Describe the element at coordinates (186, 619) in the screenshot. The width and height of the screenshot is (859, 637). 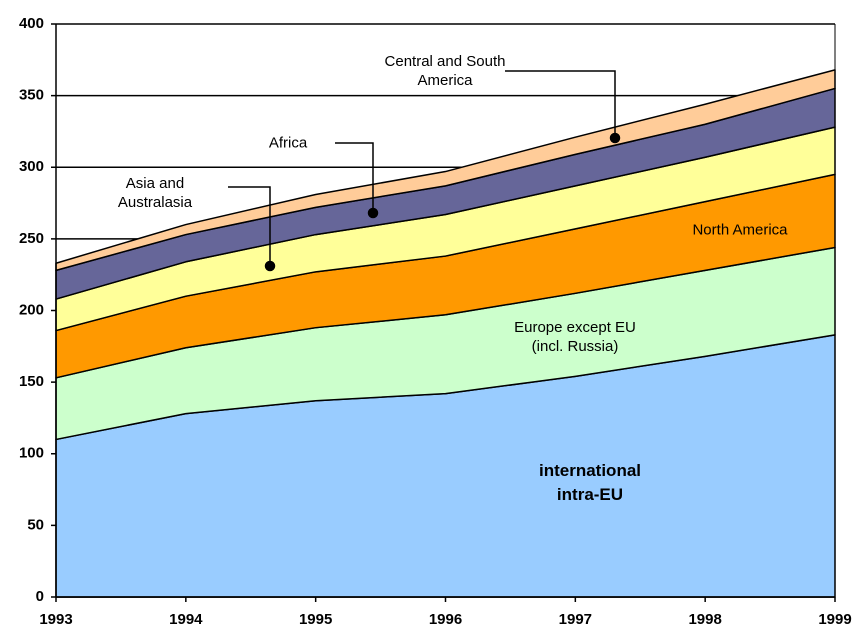
I see `x-tick-label: 1994` at that location.